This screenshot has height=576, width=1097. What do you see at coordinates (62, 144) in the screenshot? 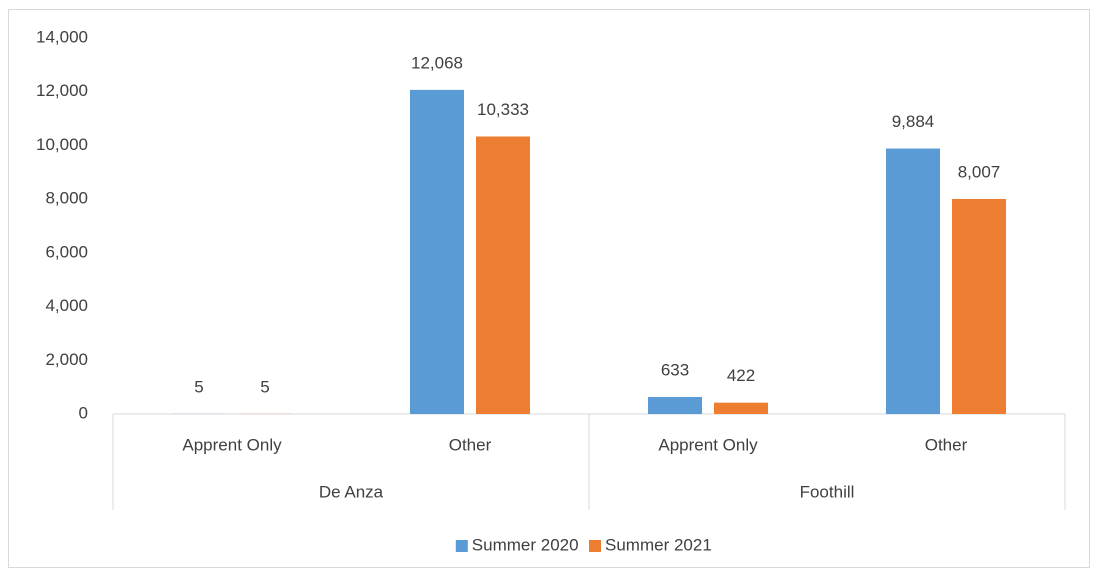
I see `y-tick-label: 10,000` at bounding box center [62, 144].